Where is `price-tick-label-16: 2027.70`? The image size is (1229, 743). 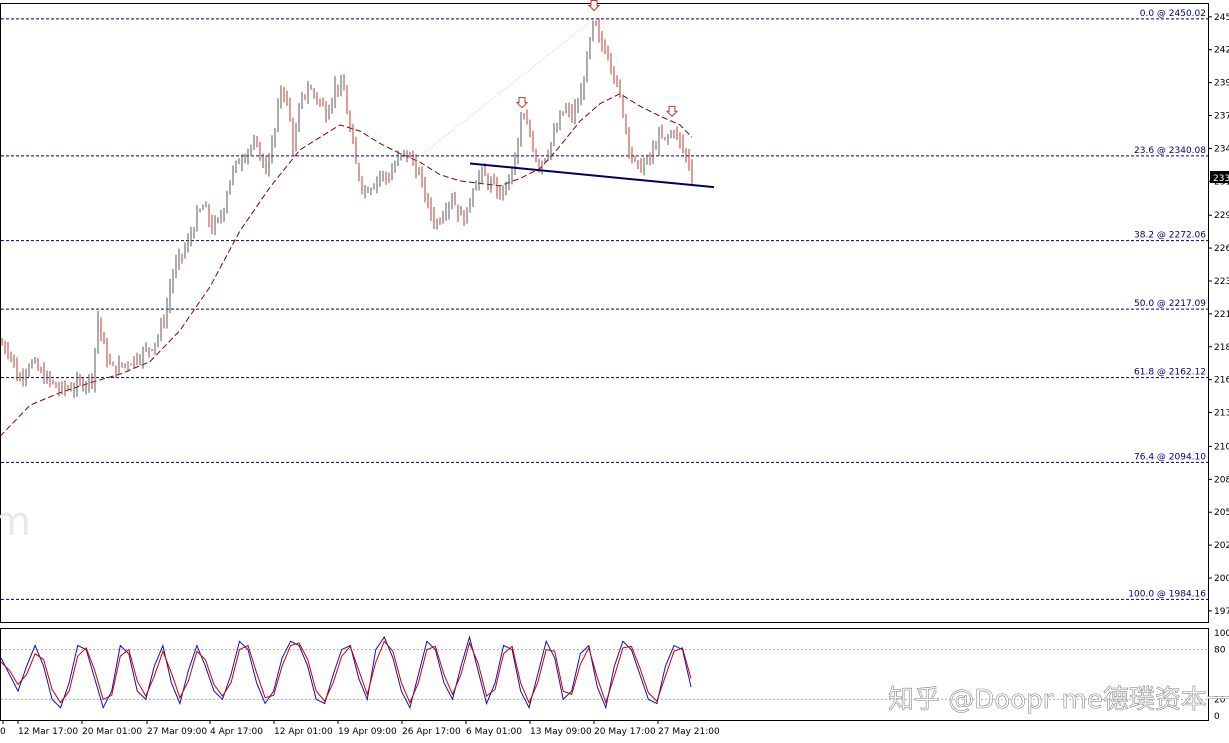
price-tick-label-16: 2027.70 is located at coordinates (1221, 546).